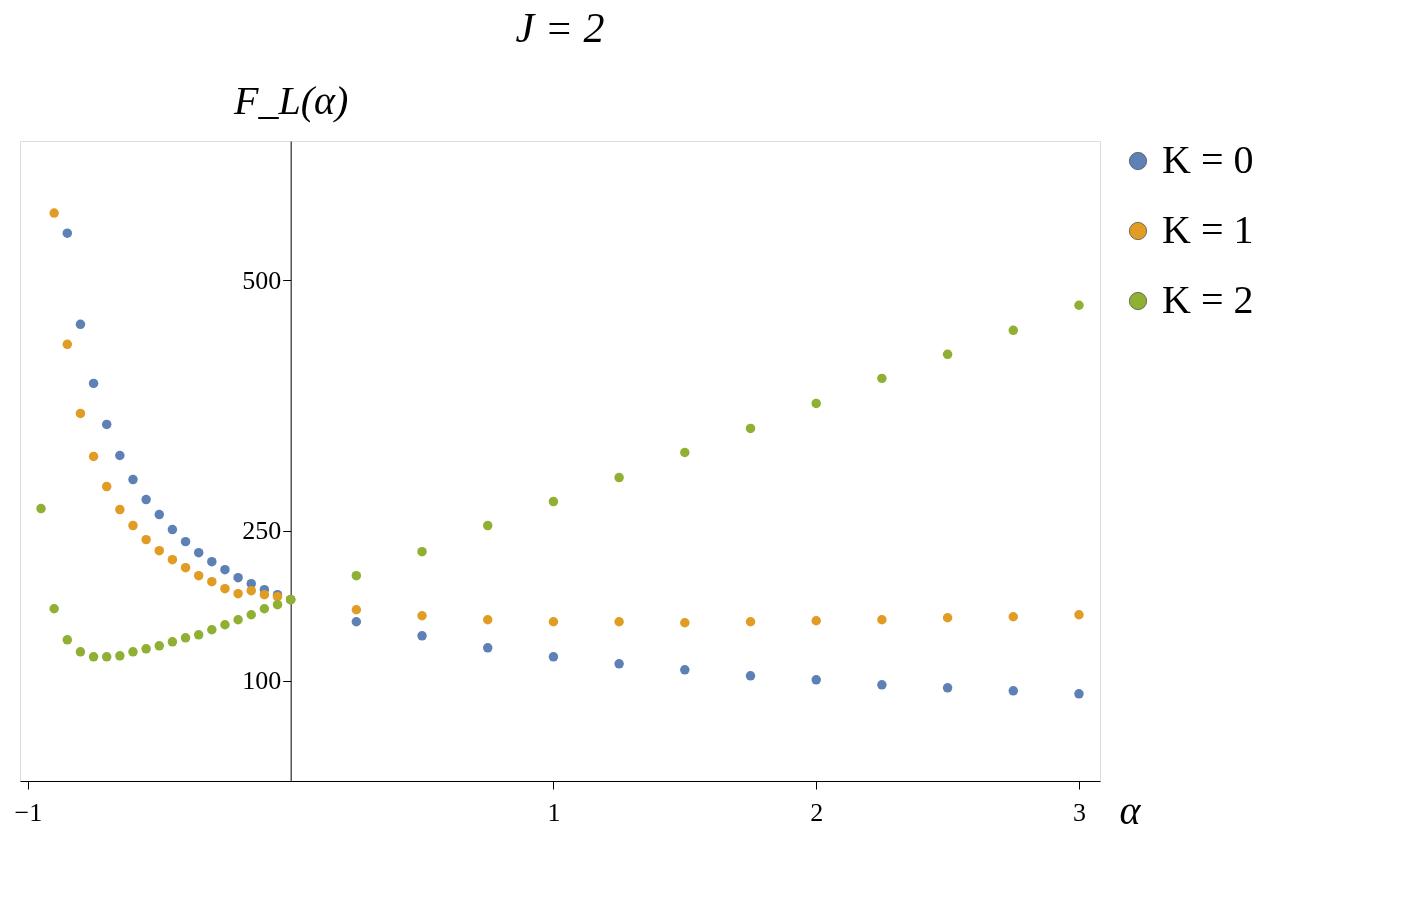 The height and width of the screenshot is (898, 1419). What do you see at coordinates (817, 812) in the screenshot?
I see `x-tick-label: 2` at bounding box center [817, 812].